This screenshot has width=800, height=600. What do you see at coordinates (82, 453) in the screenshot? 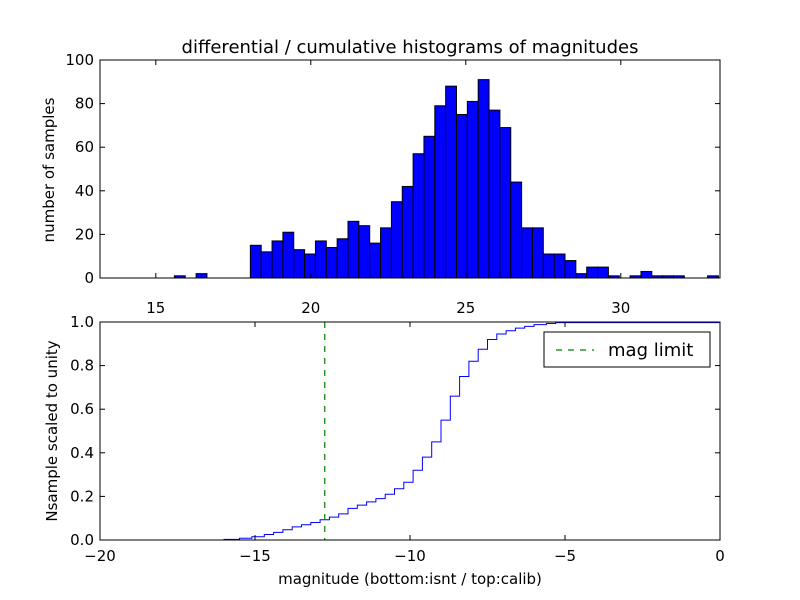
I see `bottom-y-tick-label: 0.4` at bounding box center [82, 453].